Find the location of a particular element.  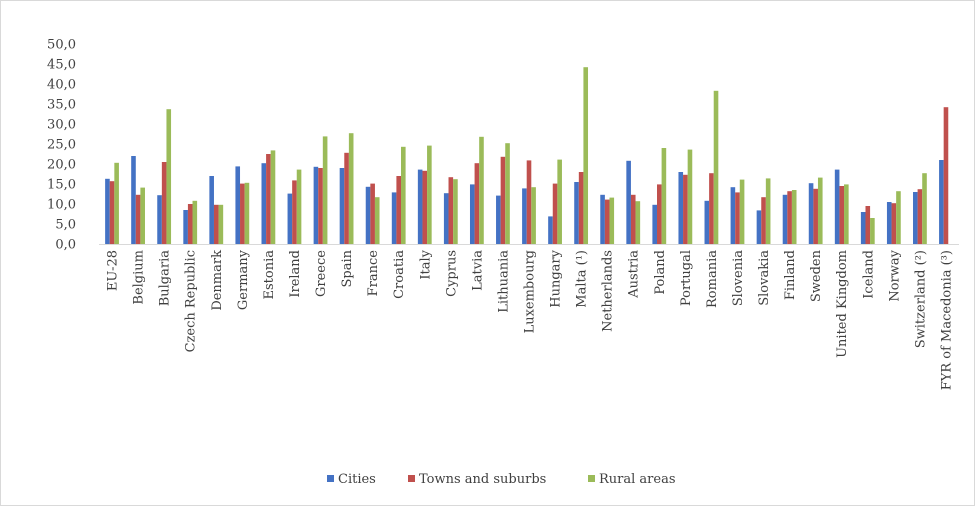

x-tick-label: Belgium is located at coordinates (139, 277).